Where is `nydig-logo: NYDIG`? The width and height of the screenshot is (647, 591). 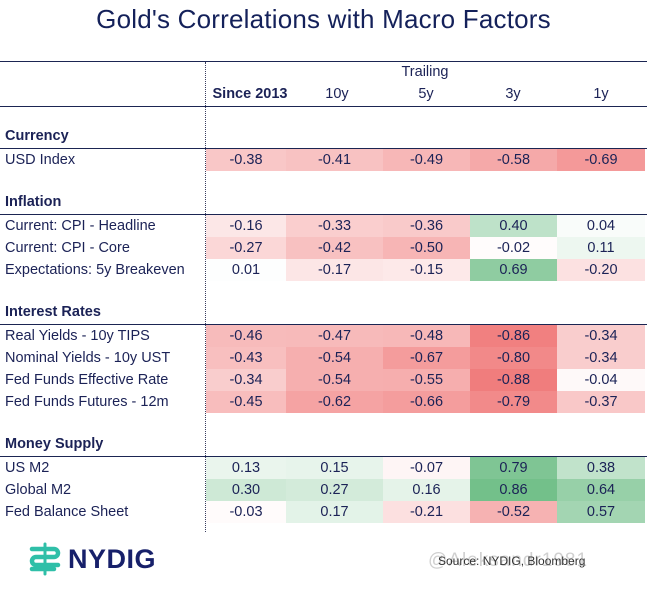
nydig-logo: NYDIG is located at coordinates (92, 559).